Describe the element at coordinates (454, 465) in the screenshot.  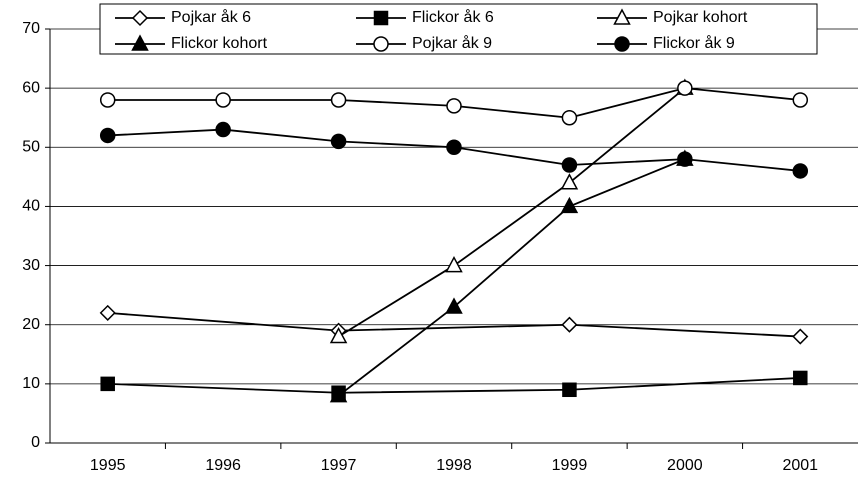
I see `x-tick-label: 1998` at that location.